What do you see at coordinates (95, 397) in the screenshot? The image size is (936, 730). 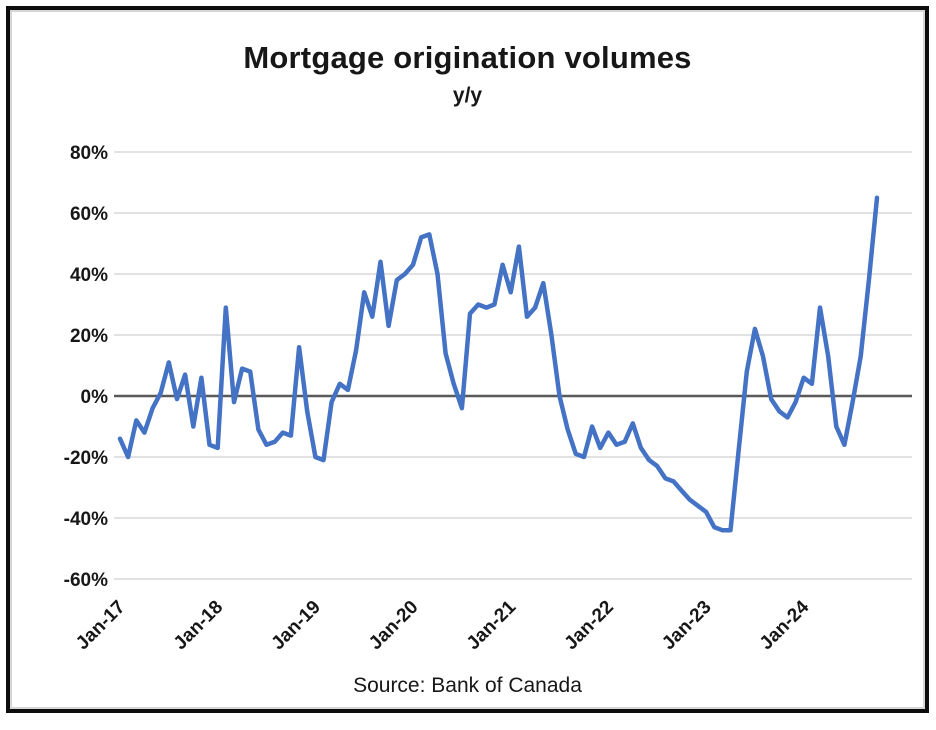 I see `y-tick-label: 0%` at bounding box center [95, 397].